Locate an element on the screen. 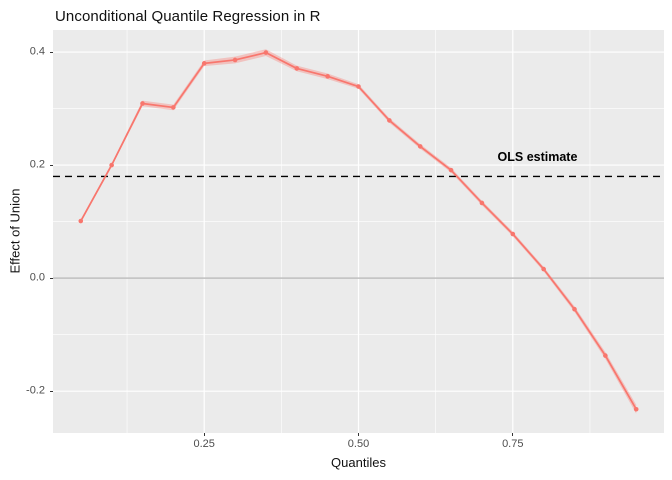 The height and width of the screenshot is (480, 672). y-axis-title: Effect of Union is located at coordinates (15, 231).